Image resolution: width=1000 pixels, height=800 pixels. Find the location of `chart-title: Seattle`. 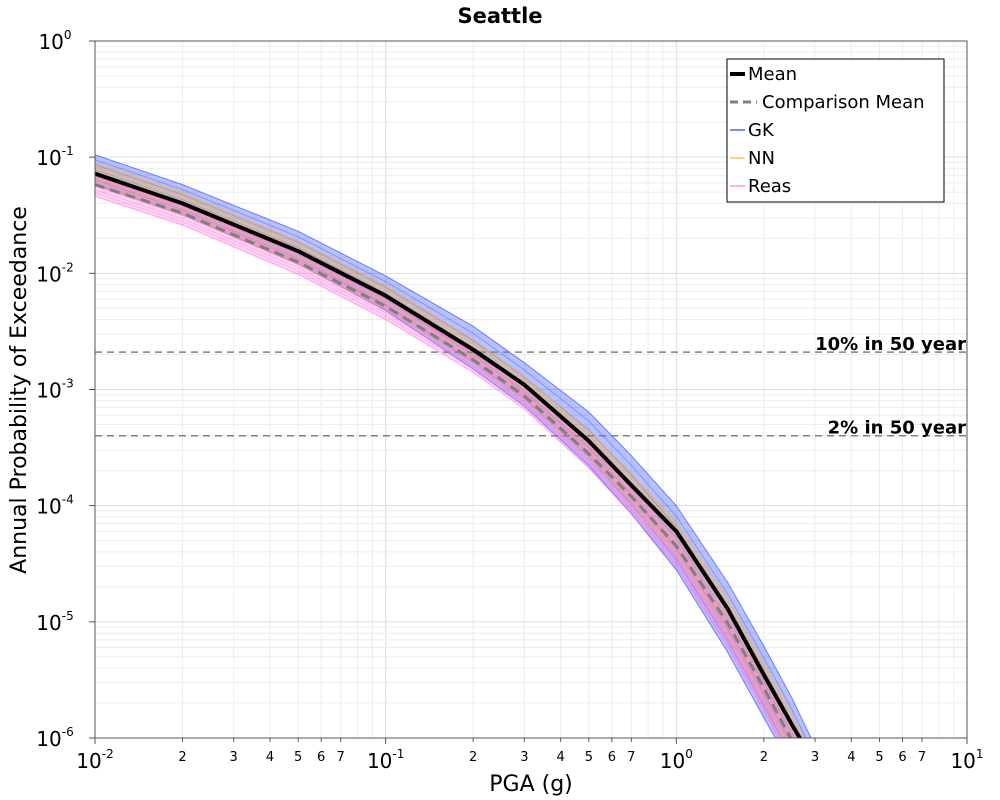

chart-title: Seattle is located at coordinates (499, 16).